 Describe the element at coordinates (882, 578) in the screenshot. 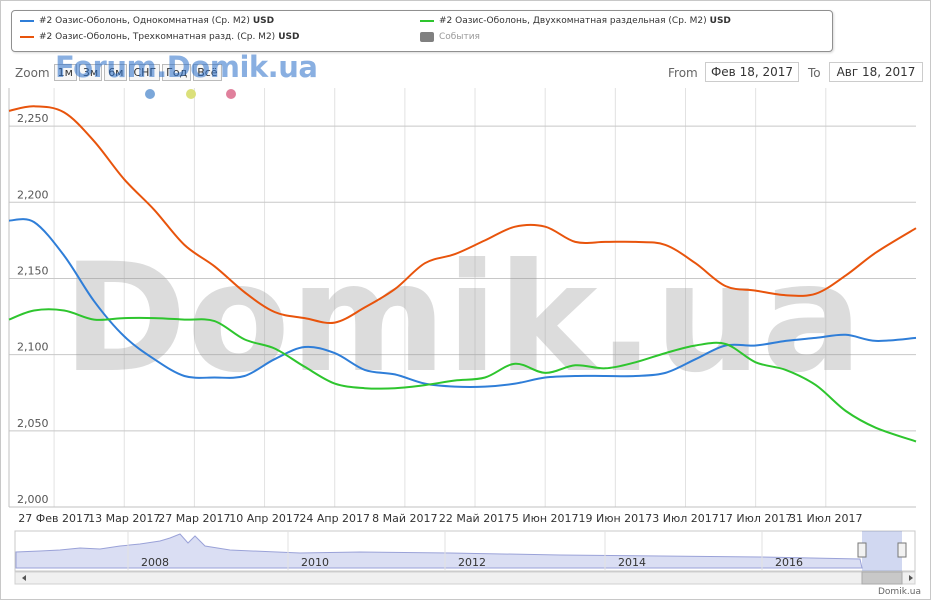

I see `navigator-scrollbar-thumb` at that location.